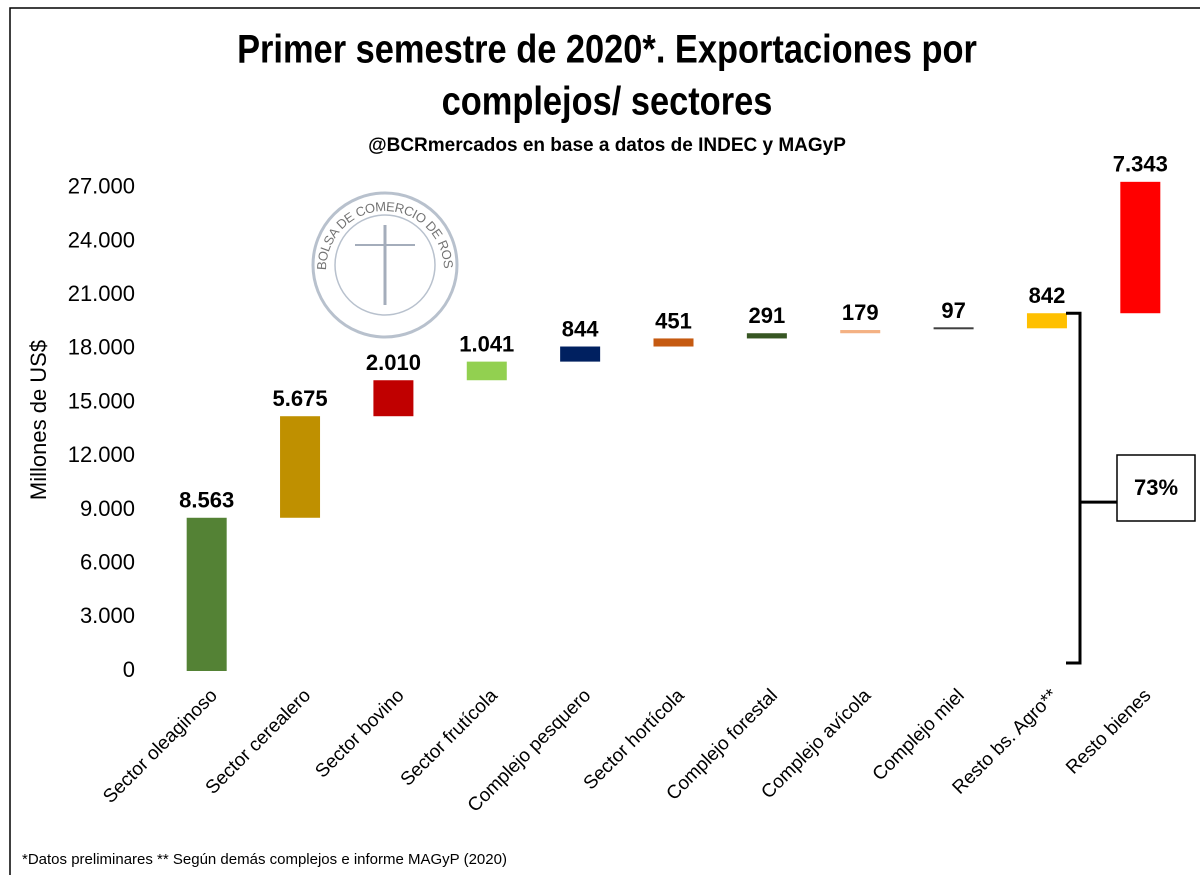 Image resolution: width=1200 pixels, height=875 pixels. Describe the element at coordinates (1108, 731) in the screenshot. I see `x-tick-label: Resto bienes` at that location.